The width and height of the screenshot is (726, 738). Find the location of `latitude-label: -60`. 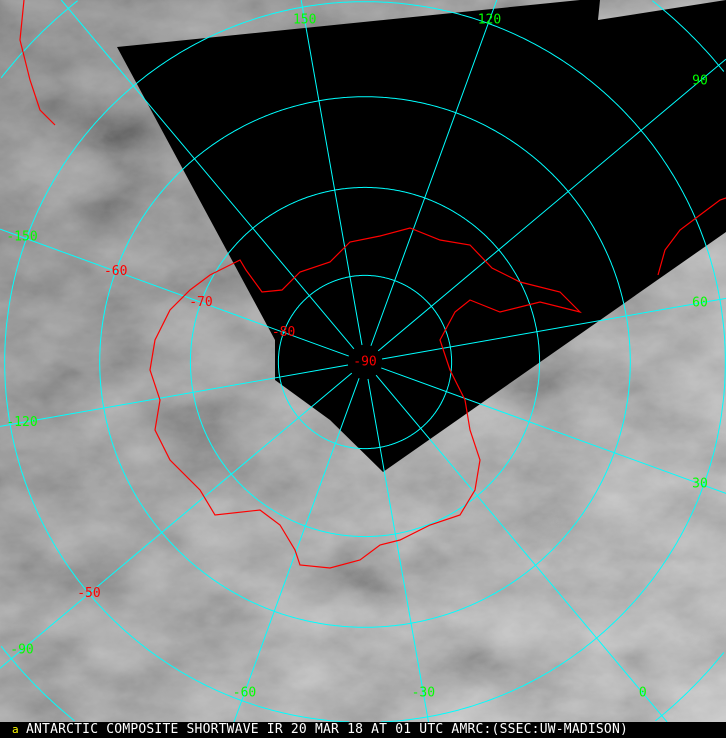

latitude-label: -60 is located at coordinates (115, 271).